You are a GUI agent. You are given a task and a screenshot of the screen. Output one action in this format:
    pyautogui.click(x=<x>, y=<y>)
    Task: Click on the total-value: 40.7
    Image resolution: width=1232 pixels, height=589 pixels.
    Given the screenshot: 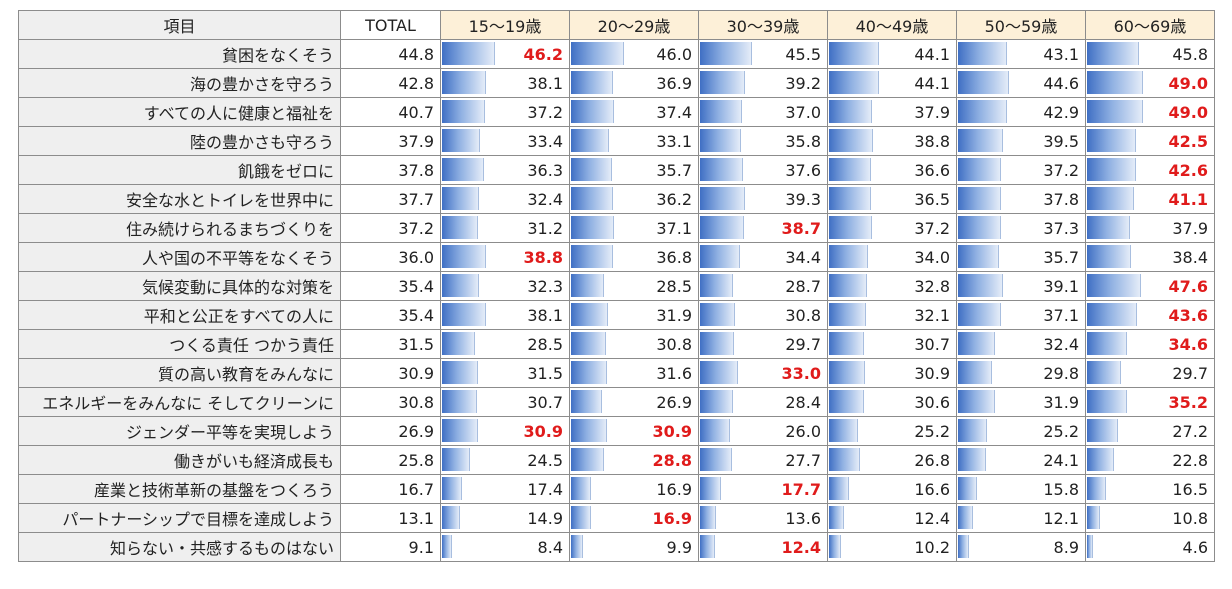 What is the action you would take?
    pyautogui.click(x=390, y=112)
    